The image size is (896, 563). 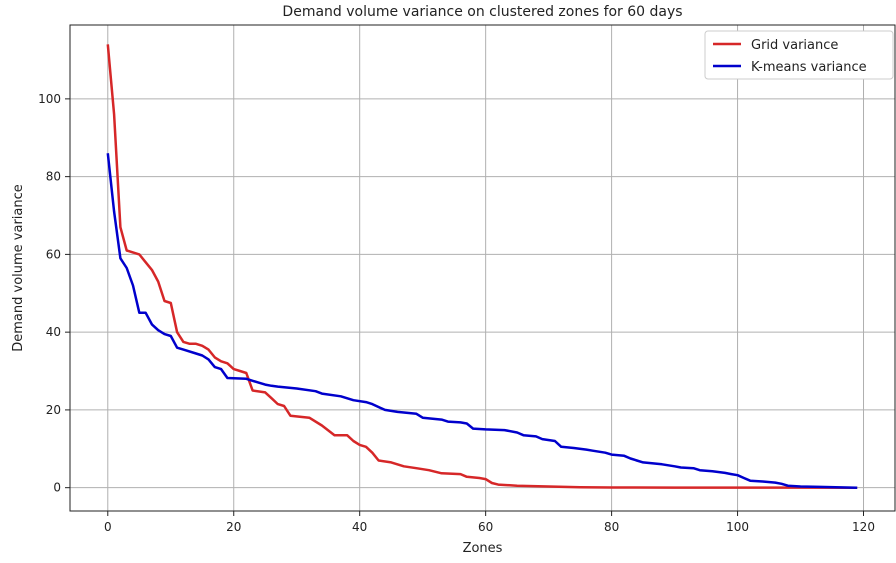 What do you see at coordinates (53, 332) in the screenshot?
I see `y-tick-label: 40` at bounding box center [53, 332].